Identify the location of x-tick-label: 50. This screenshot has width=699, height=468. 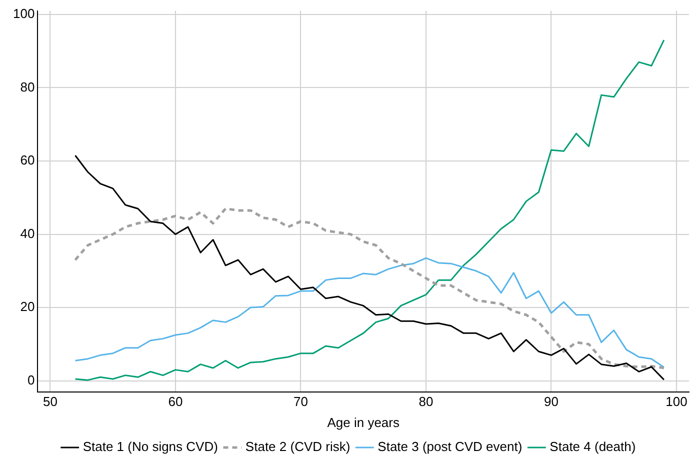
(50, 402).